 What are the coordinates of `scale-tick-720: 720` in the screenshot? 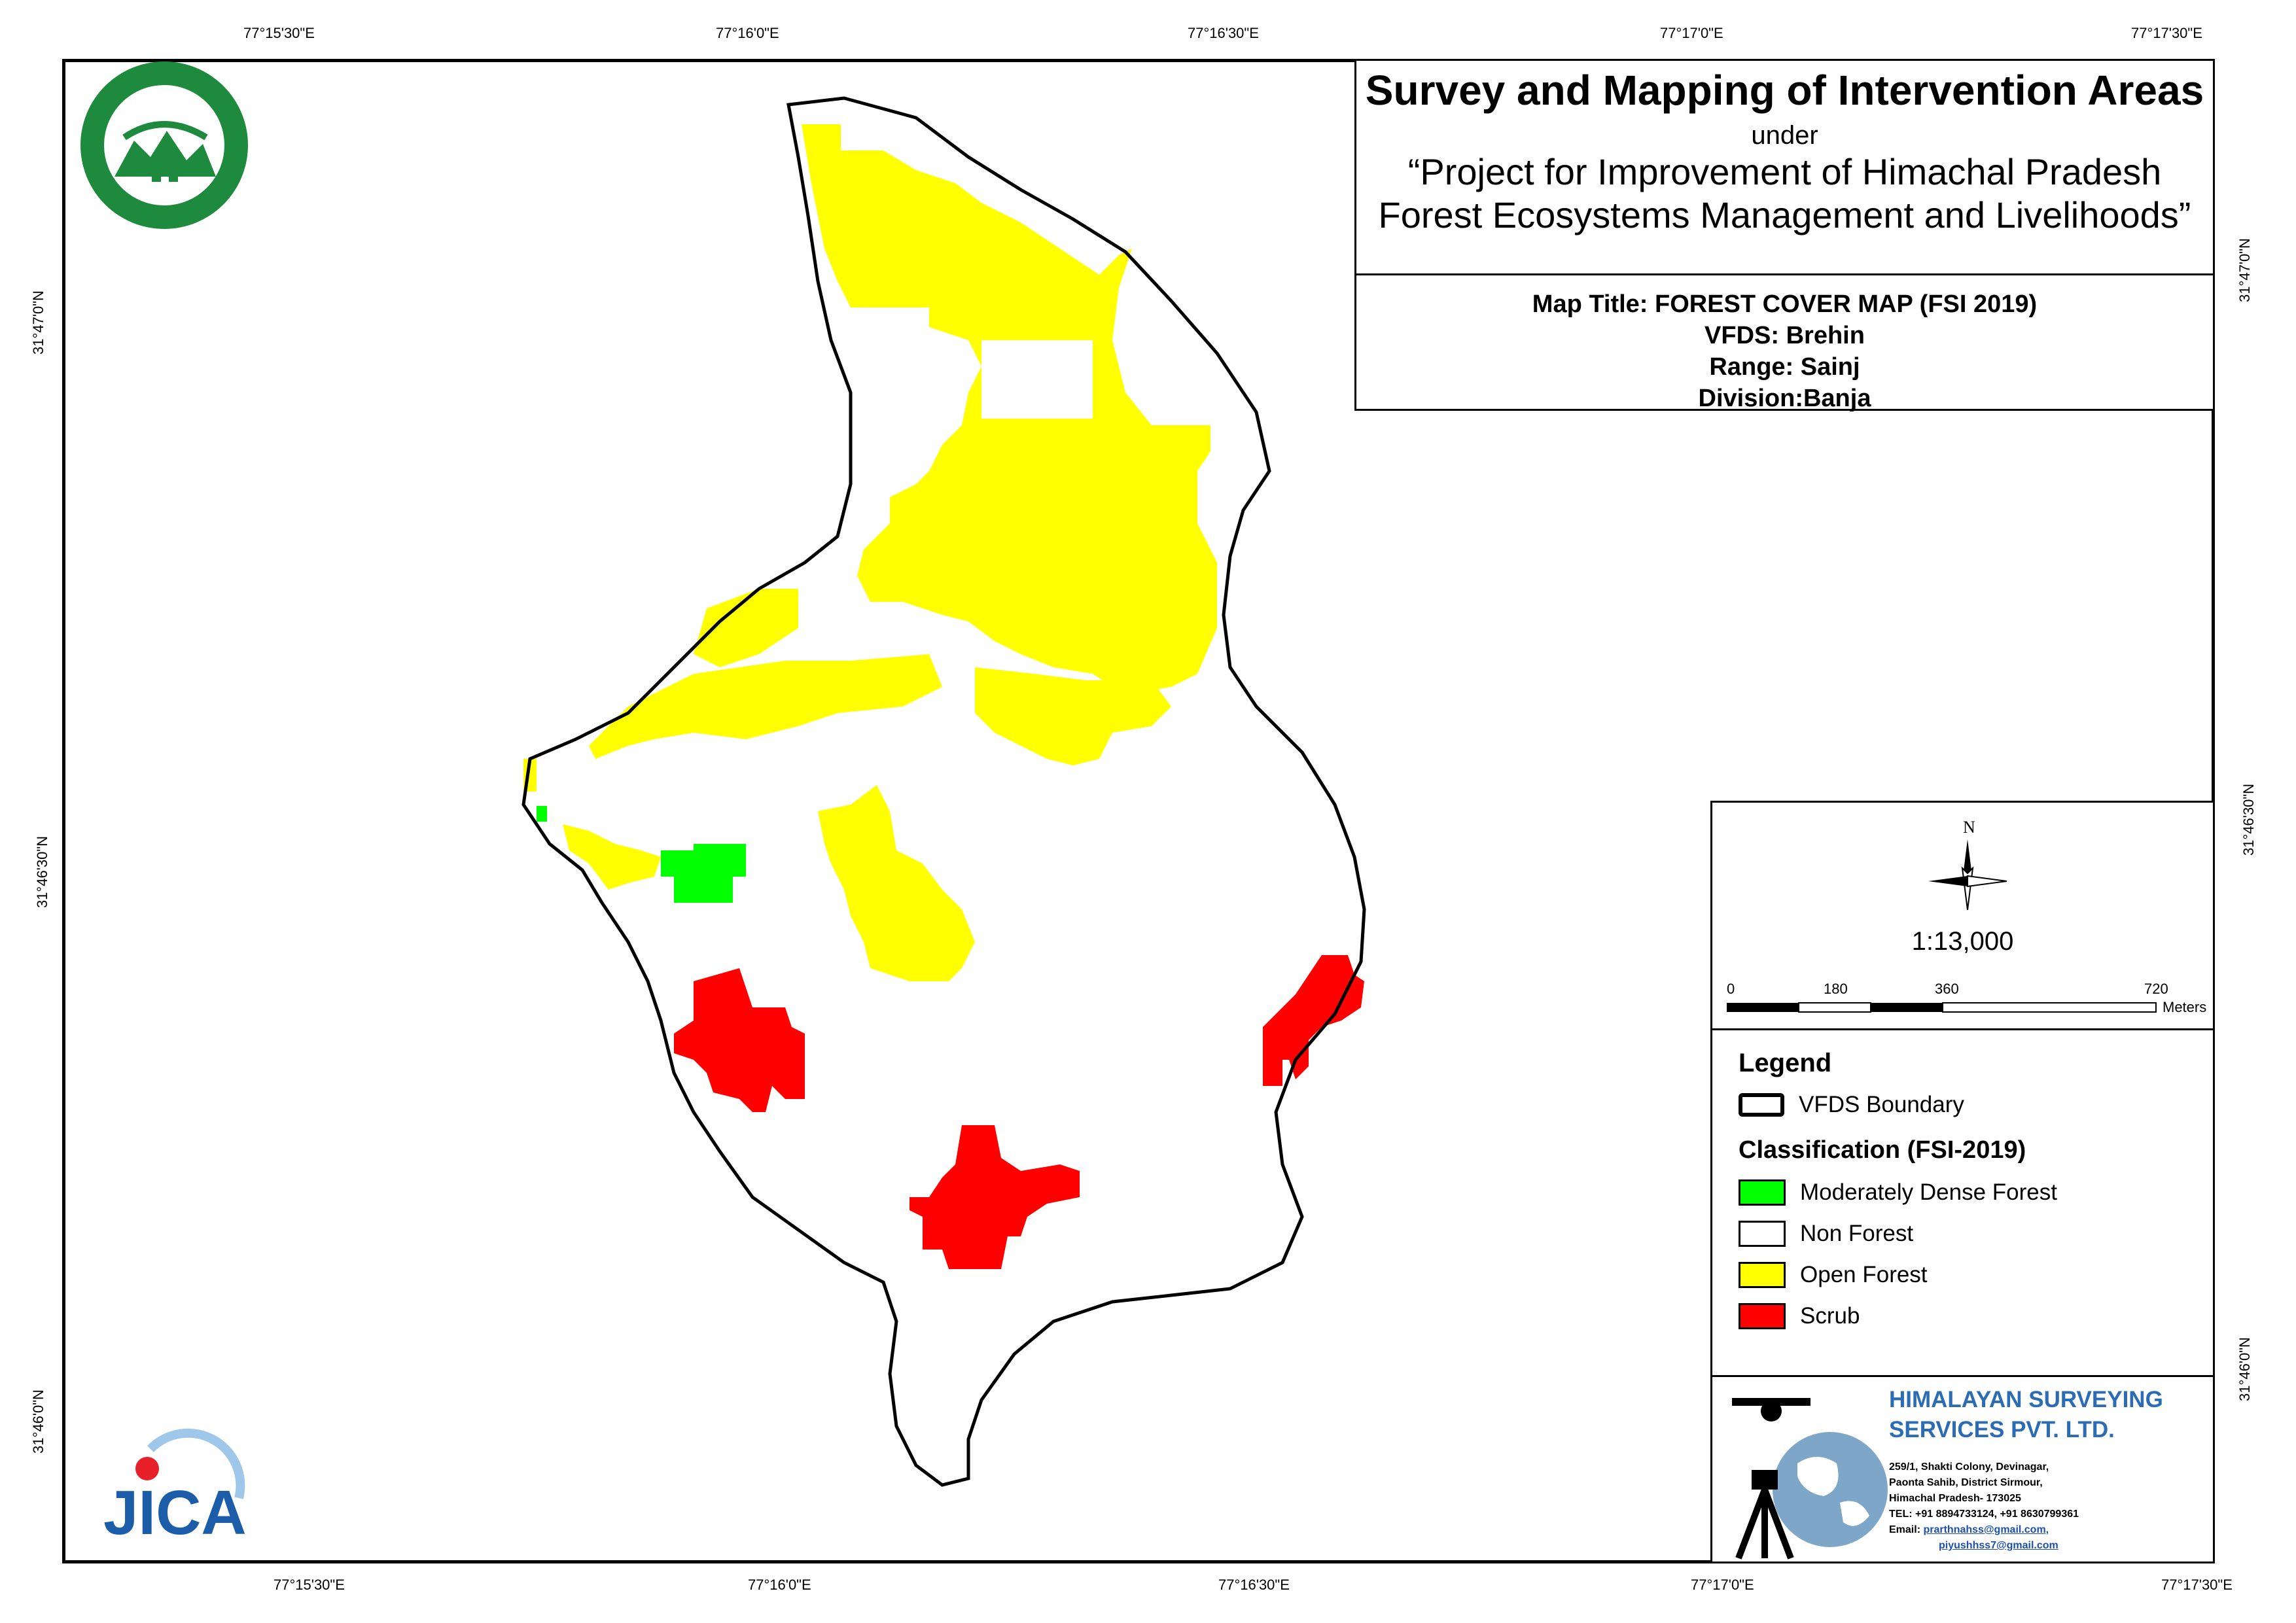 It's located at (2156, 989).